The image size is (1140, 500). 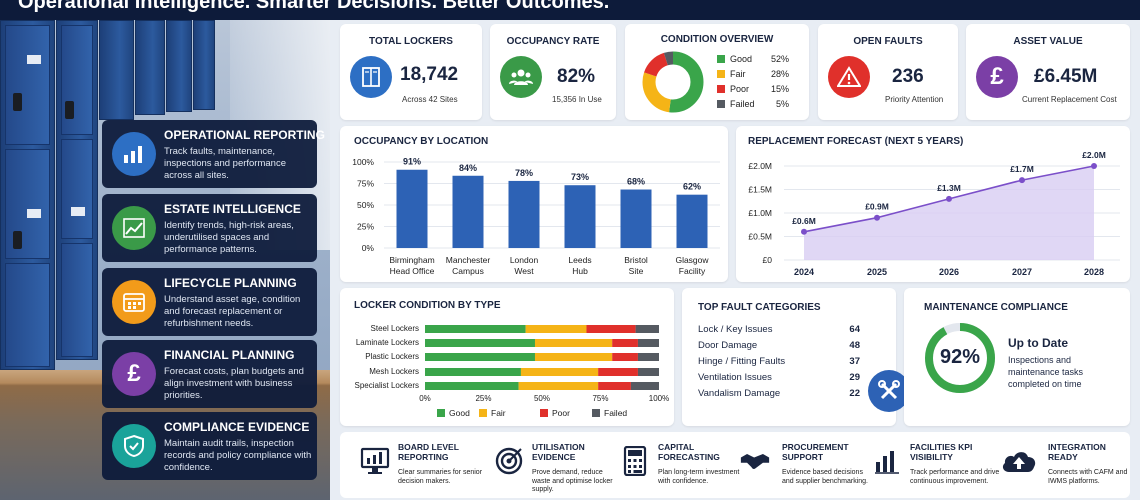 What do you see at coordinates (888, 41) in the screenshot?
I see `kpi-title: OPEN FAULTS` at bounding box center [888, 41].